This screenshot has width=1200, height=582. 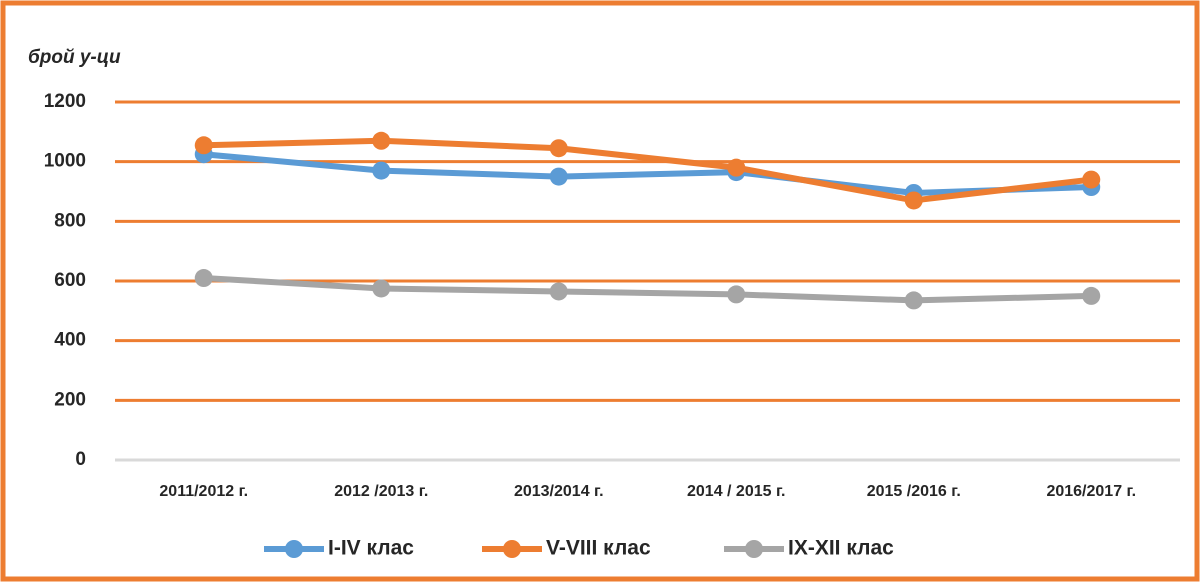 What do you see at coordinates (371, 548) in the screenshot?
I see `legend-label: I-IV клас` at bounding box center [371, 548].